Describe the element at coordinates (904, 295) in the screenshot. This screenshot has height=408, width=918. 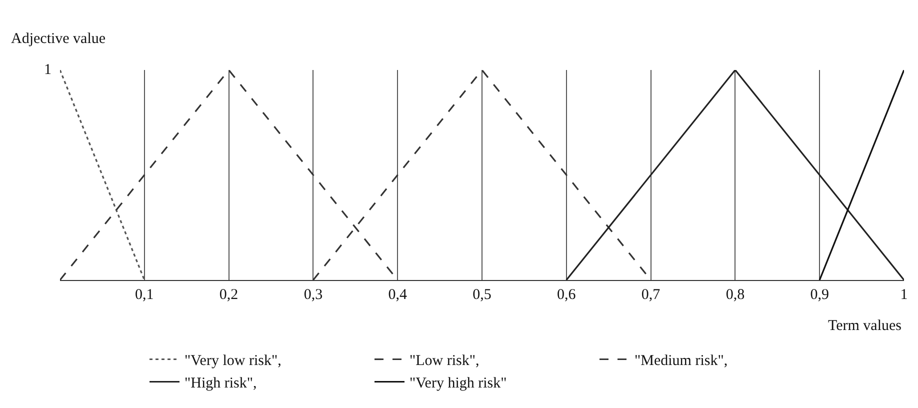
I see `x-tick-label: 1` at that location.